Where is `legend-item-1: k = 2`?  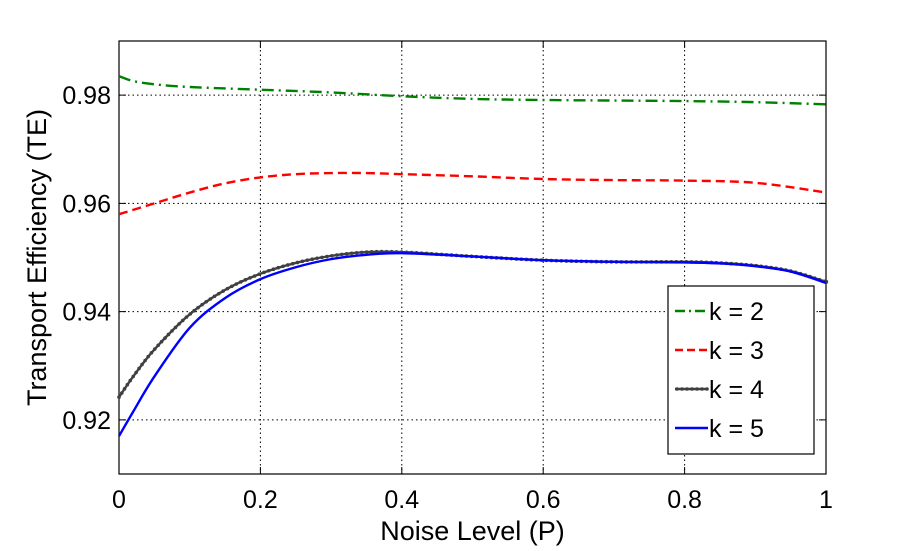 legend-item-1: k = 2 is located at coordinates (719, 312).